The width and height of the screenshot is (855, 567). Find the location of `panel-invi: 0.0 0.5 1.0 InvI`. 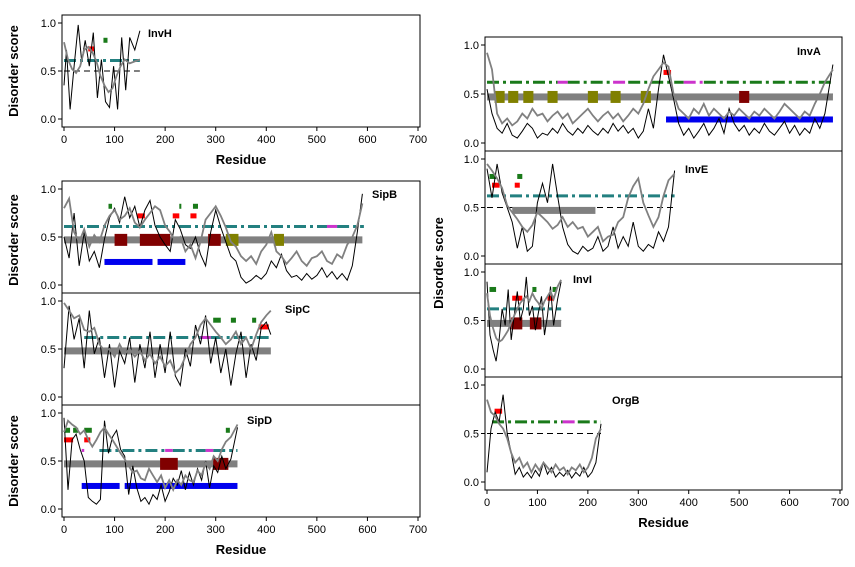

panel-invi: 0.0 0.5 1.0 InvI is located at coordinates (653, 322).